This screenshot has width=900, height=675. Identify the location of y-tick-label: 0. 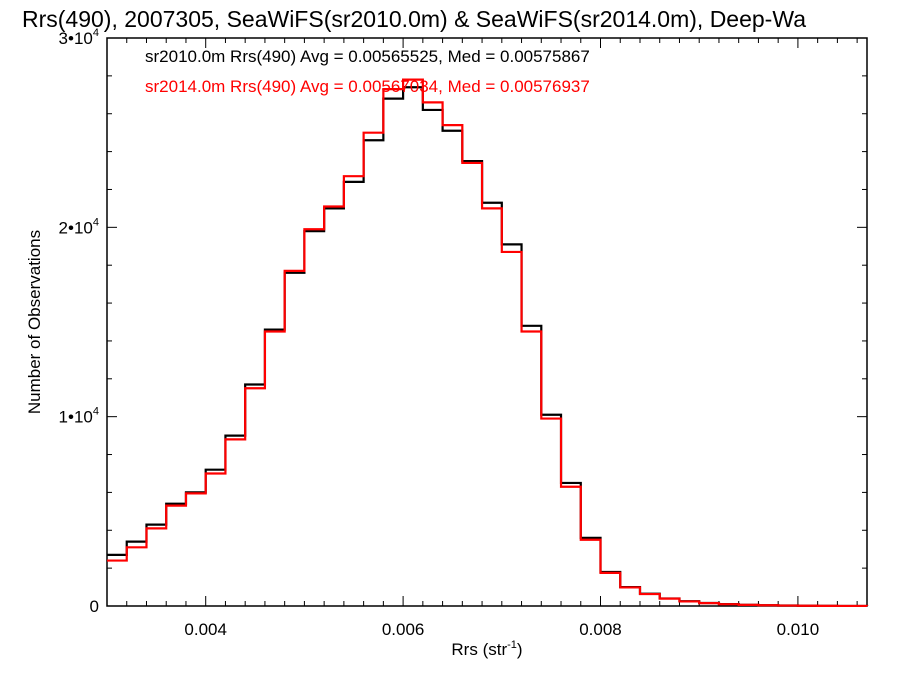
(94, 606).